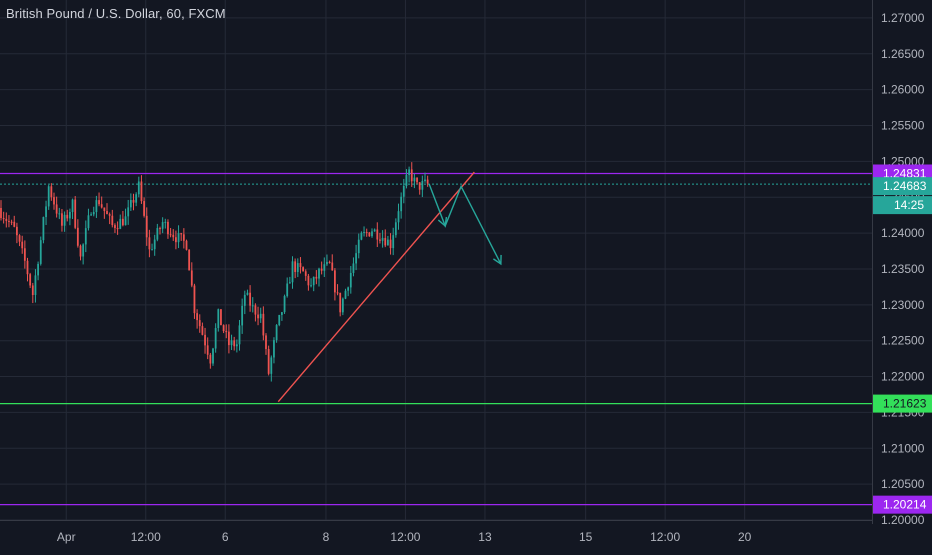 This screenshot has width=932, height=555. What do you see at coordinates (436, 535) in the screenshot?
I see `time-axis: Apr 12:00 6 8 12:00 13 15 12:00 20` at bounding box center [436, 535].